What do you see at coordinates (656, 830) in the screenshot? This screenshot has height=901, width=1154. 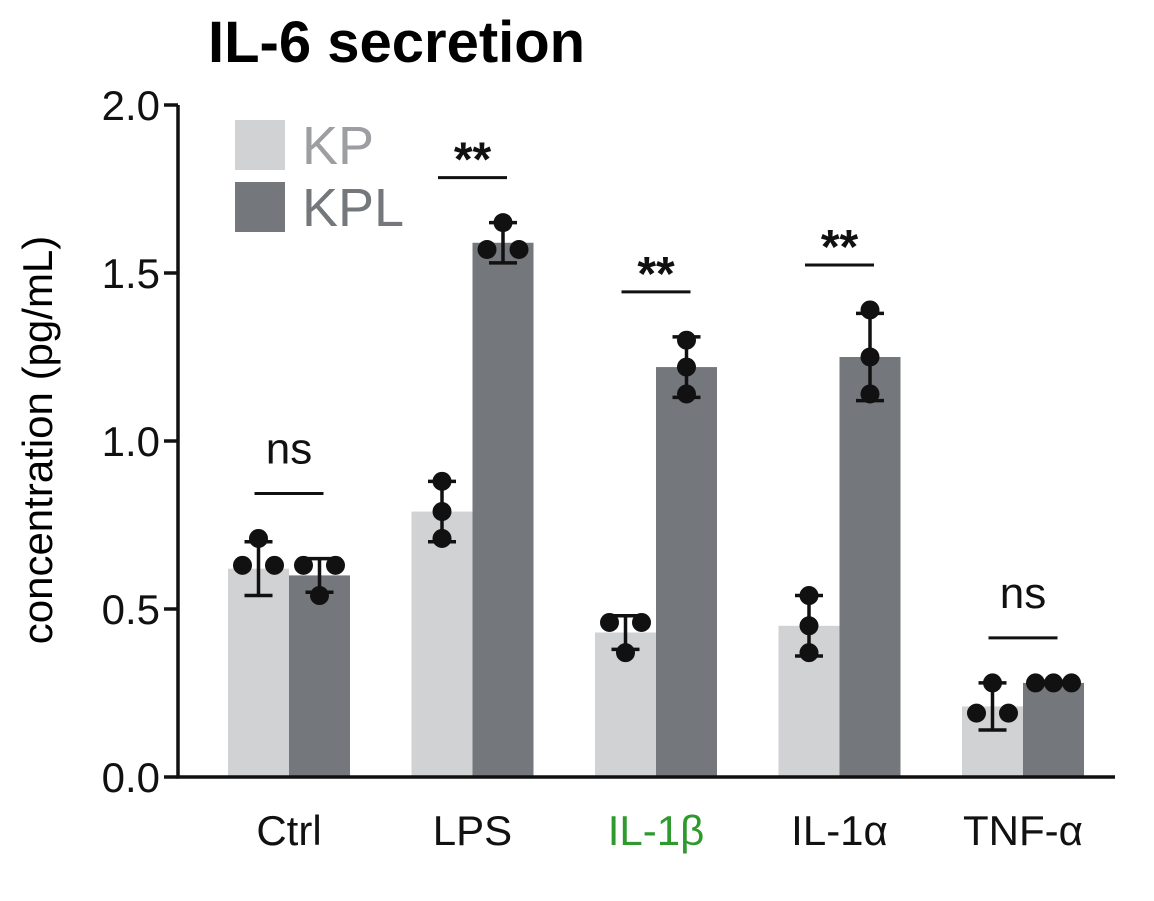 I see `x-tick-label-2: IL-1β` at bounding box center [656, 830].